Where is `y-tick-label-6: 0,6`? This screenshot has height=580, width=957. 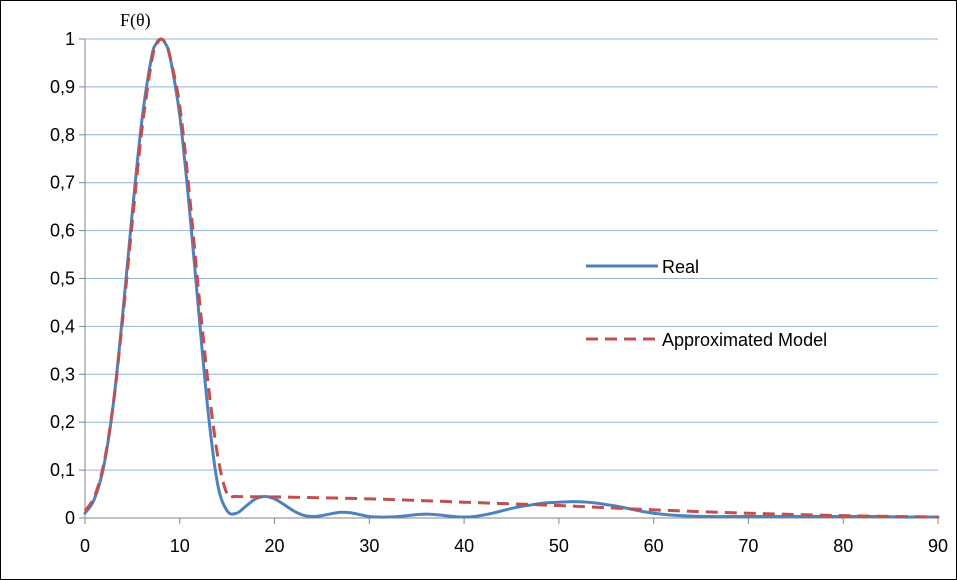
y-tick-label-6: 0,6 is located at coordinates (62, 231).